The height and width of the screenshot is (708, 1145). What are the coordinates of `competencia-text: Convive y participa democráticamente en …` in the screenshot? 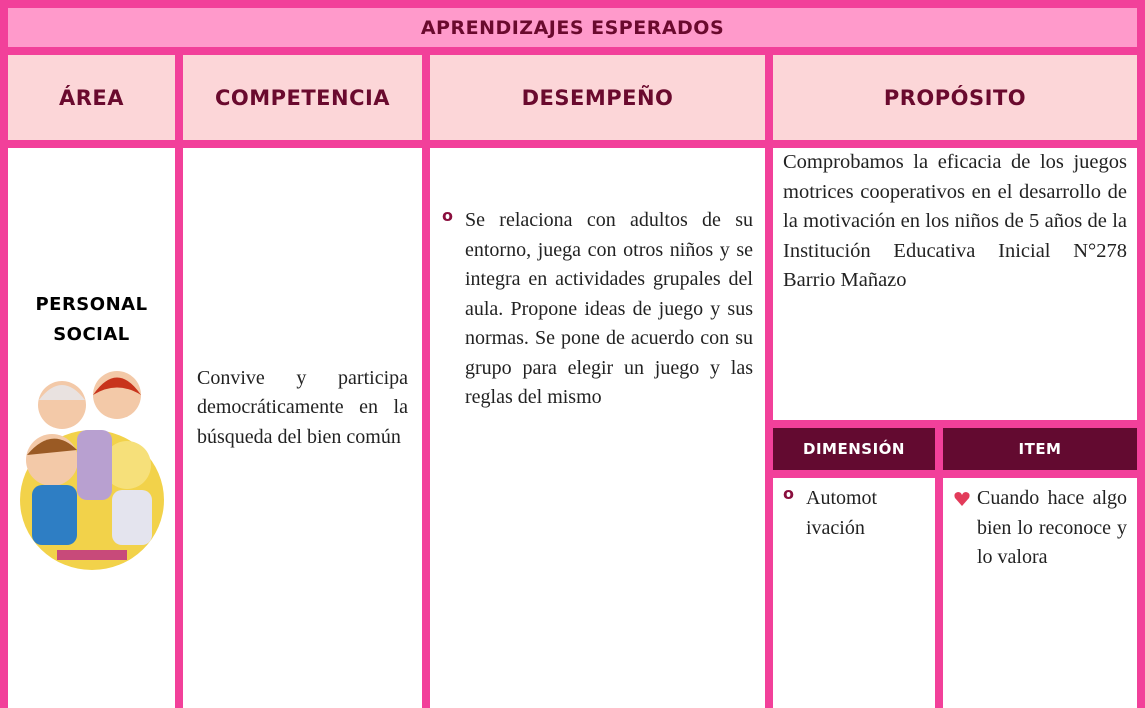 It's located at (302, 407).